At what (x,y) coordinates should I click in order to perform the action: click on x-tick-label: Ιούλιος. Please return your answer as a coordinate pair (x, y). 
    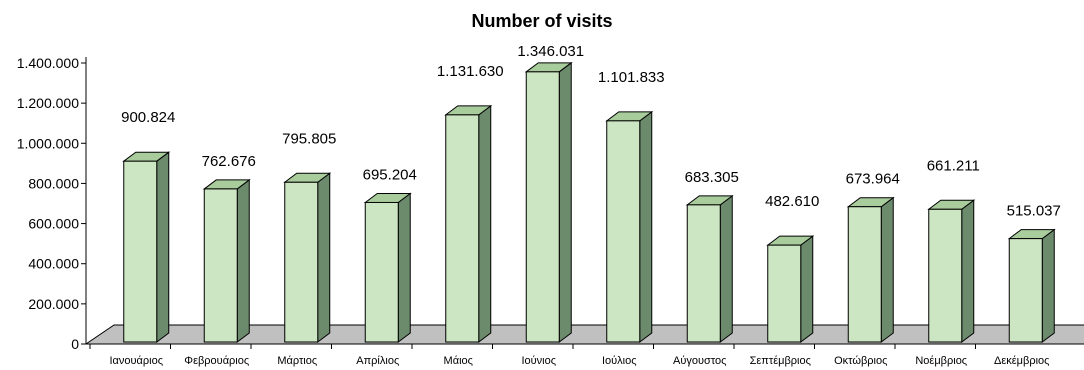
    Looking at the image, I should click on (619, 361).